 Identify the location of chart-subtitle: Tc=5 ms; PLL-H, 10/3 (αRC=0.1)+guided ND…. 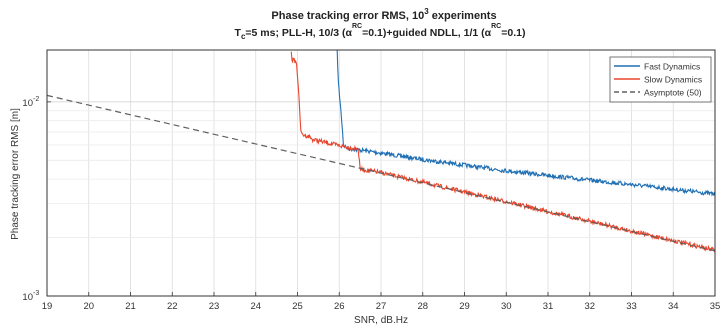
(380, 32).